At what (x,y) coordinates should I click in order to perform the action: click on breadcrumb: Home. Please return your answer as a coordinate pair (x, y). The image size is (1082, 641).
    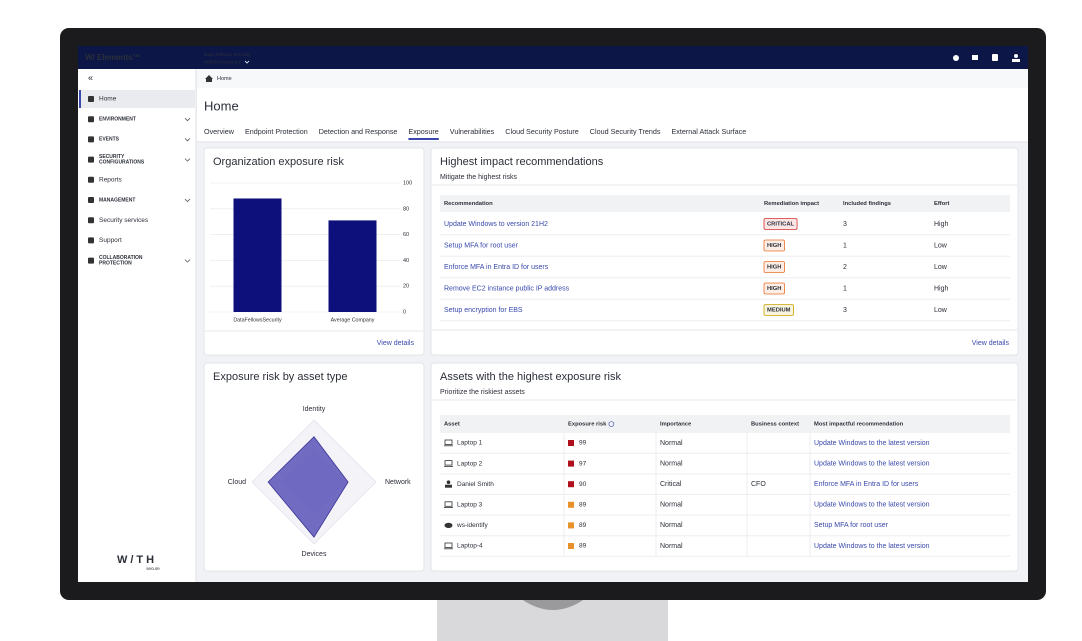
    Looking at the image, I should click on (224, 79).